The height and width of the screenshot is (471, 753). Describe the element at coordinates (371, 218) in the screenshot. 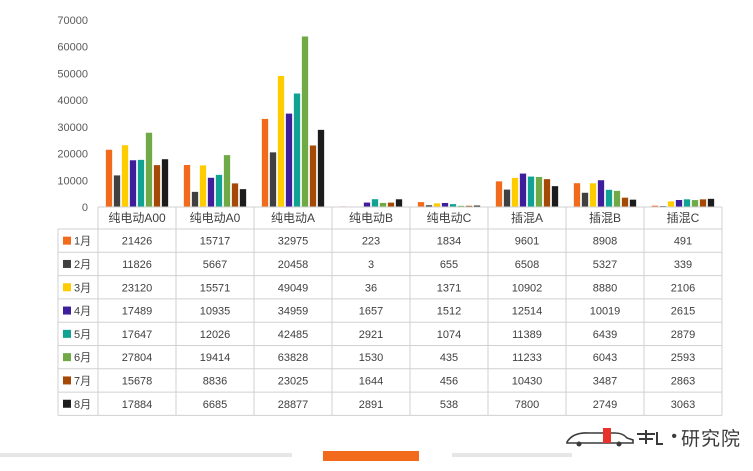

I see `x-category-label: 纯电动B` at that location.